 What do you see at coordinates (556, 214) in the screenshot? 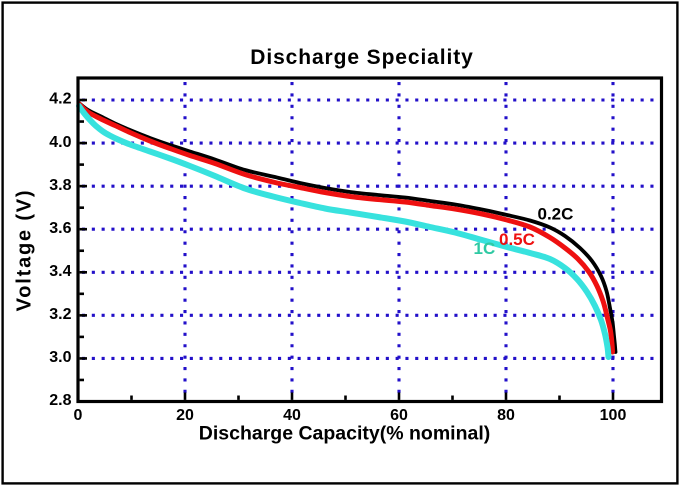
I see `svg-text: 0.2C` at bounding box center [556, 214].